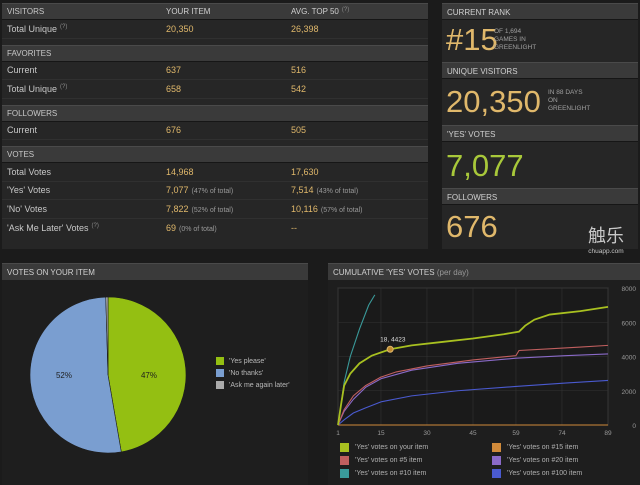  I want to click on legend-item-yes: 'Yes please', so click(253, 361).